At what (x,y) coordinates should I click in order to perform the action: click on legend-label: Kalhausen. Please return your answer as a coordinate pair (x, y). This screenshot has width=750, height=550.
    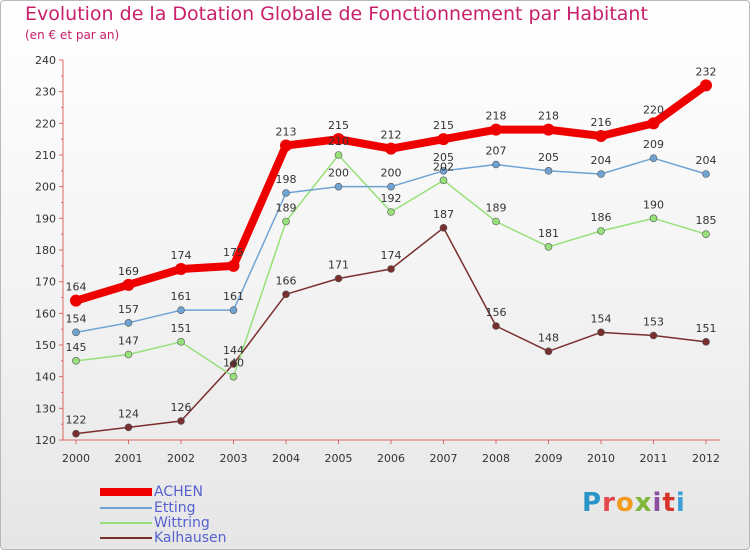
    Looking at the image, I should click on (190, 538).